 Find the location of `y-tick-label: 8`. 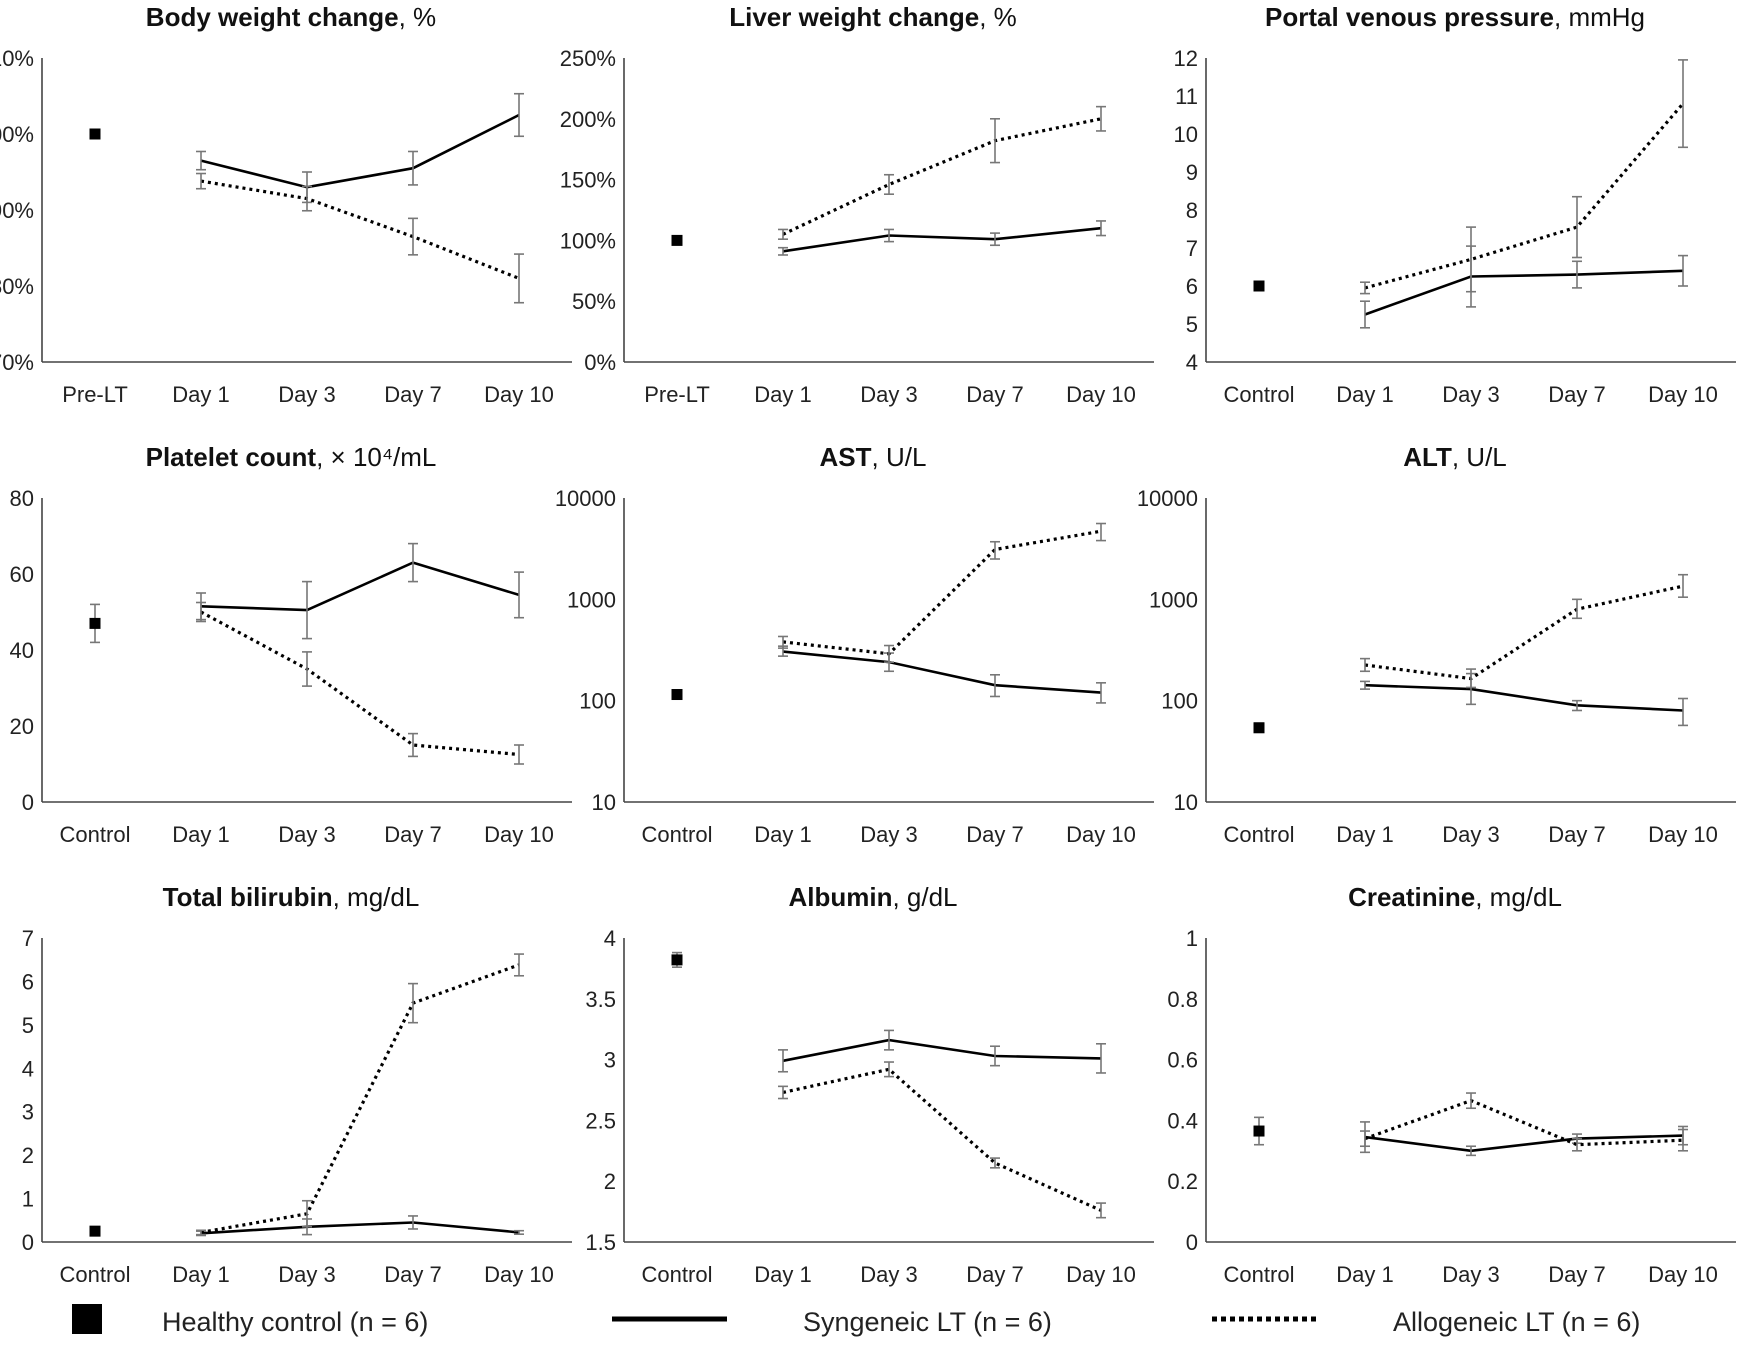

y-tick-label: 8 is located at coordinates (1192, 210).